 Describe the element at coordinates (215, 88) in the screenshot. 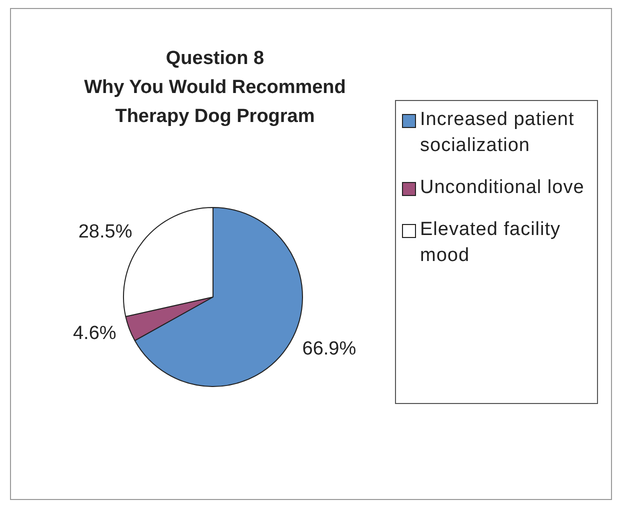

I see `chart-title: Question 8 Why You Would Recommend Therapy Dog Program` at that location.